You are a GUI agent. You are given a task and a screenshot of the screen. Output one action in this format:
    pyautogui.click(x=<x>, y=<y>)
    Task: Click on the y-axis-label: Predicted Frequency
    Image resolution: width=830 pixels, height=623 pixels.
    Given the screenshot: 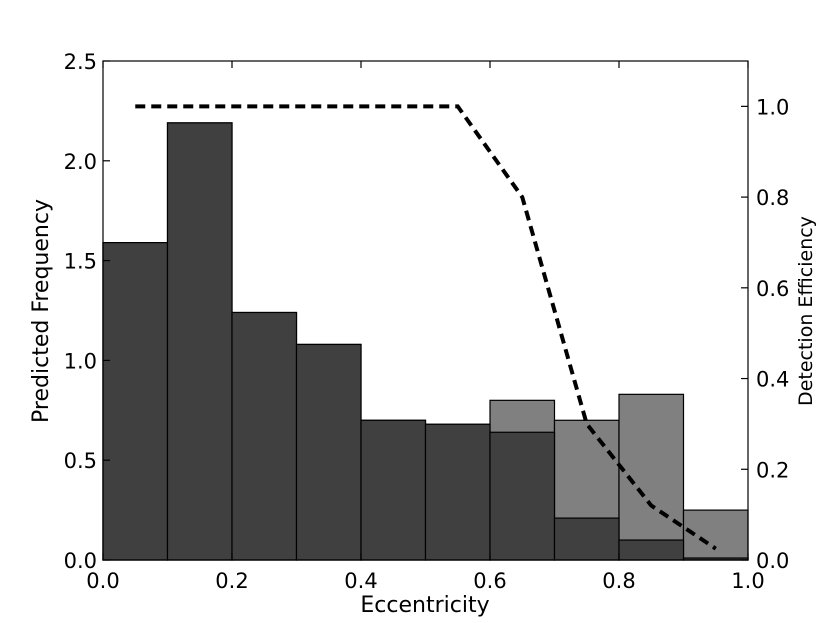 What is the action you would take?
    pyautogui.click(x=41, y=311)
    